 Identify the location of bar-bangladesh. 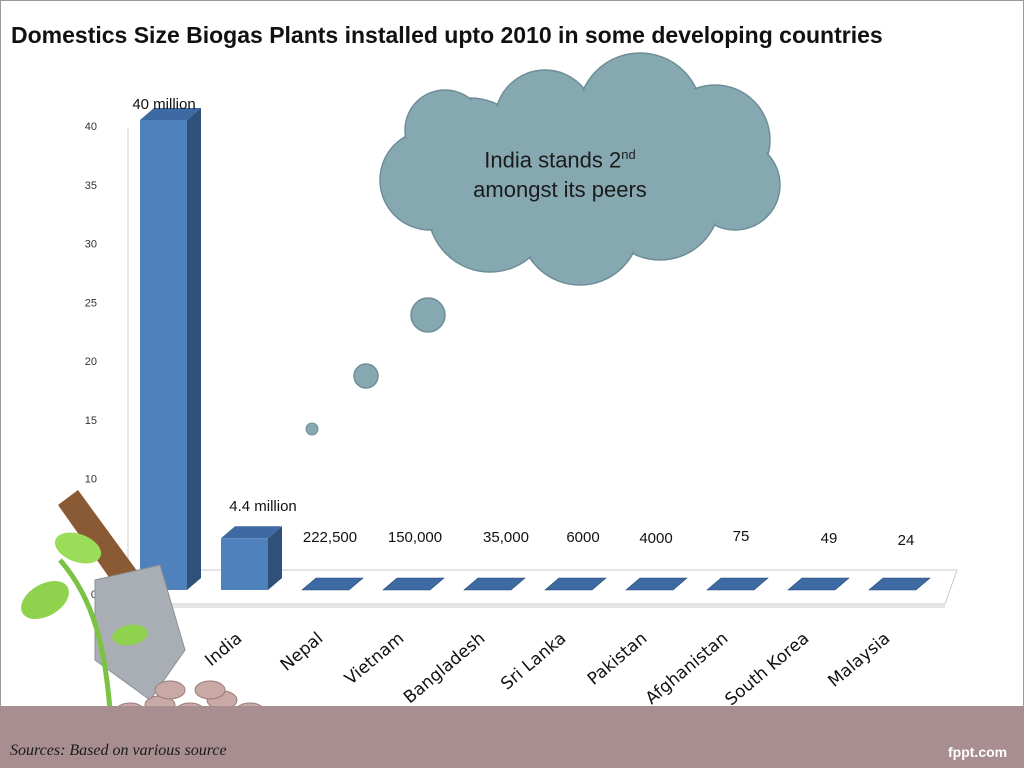
(494, 584).